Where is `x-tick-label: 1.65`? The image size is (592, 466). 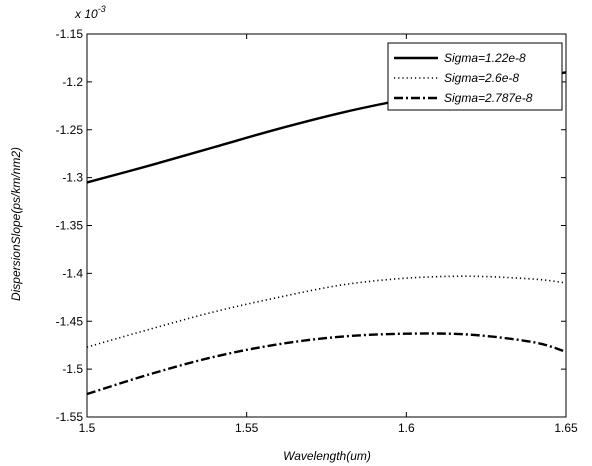
x-tick-label: 1.65 is located at coordinates (566, 428).